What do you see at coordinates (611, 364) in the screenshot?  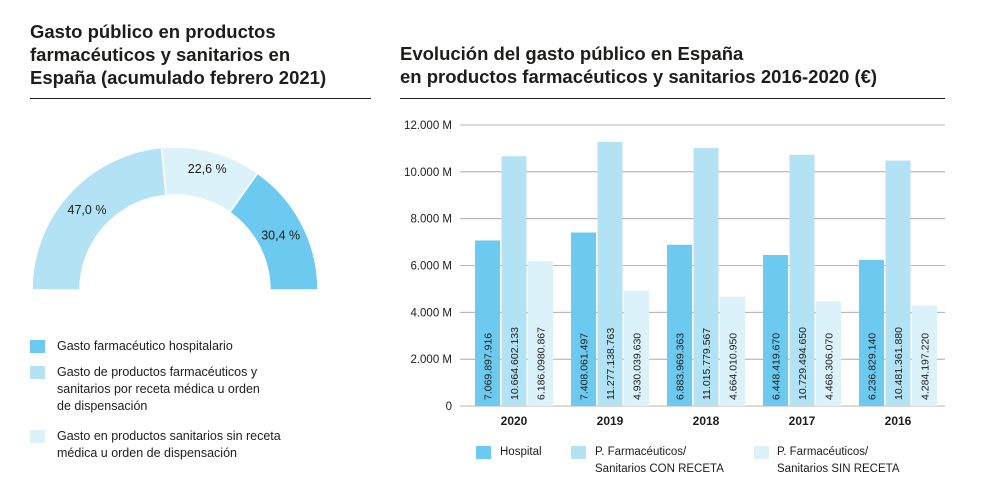 I see `bar-value-label: 11.277.138.763` at bounding box center [611, 364].